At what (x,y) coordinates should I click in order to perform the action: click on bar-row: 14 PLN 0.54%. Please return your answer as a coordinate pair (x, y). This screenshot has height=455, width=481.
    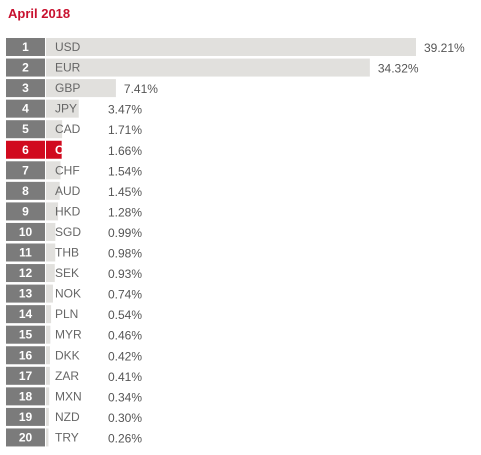
    Looking at the image, I should click on (74, 314).